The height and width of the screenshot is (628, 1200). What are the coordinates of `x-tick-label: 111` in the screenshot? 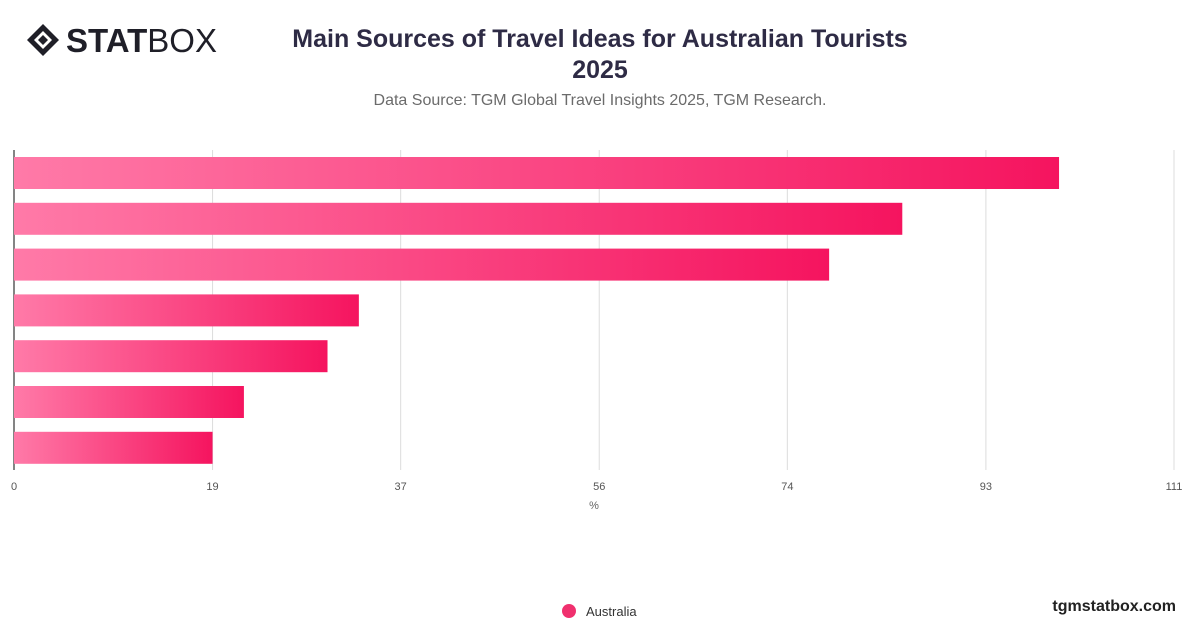 It's located at (1174, 487).